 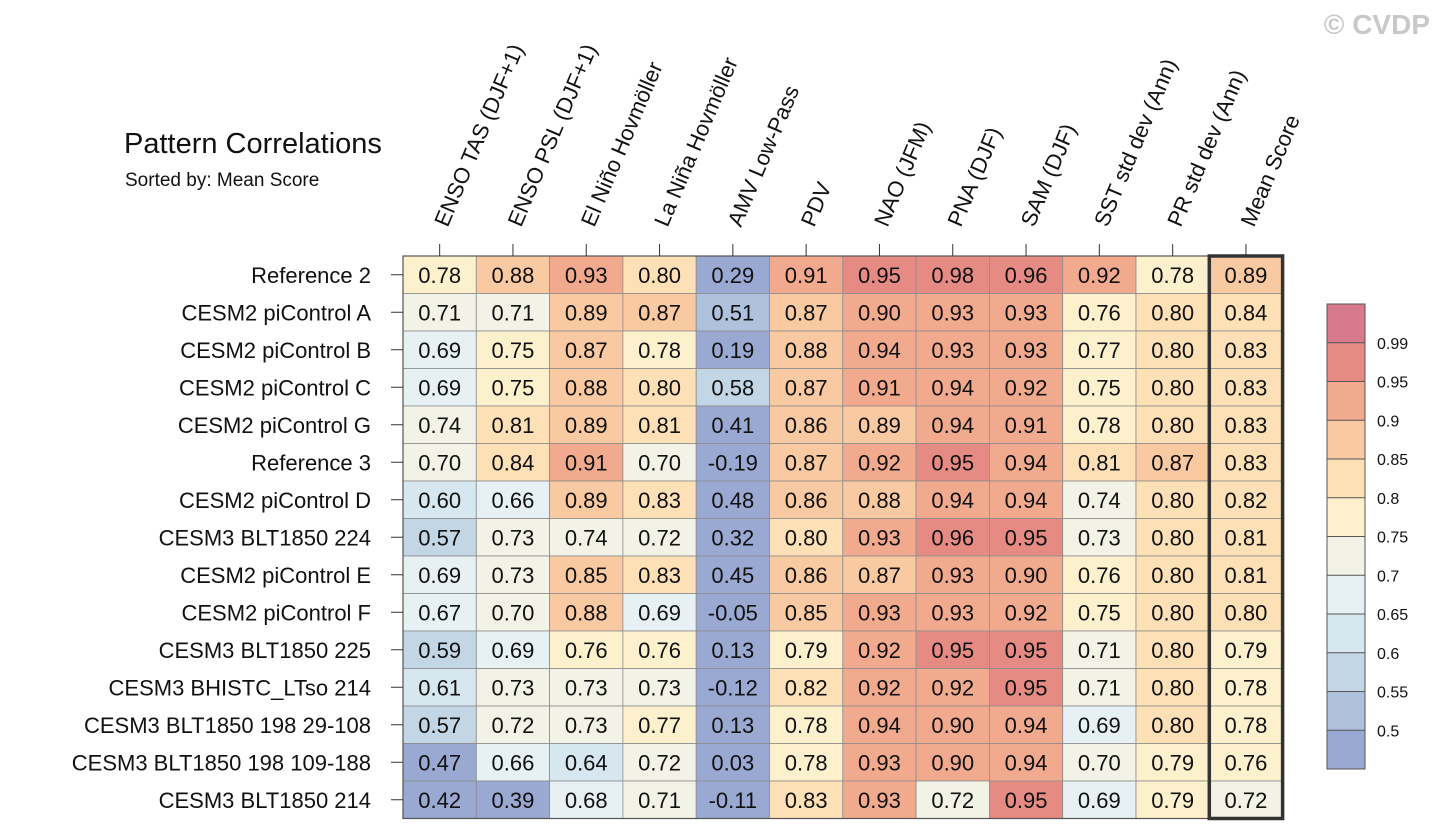 What do you see at coordinates (275, 500) in the screenshot?
I see `row-label: CESM2 piControl D` at bounding box center [275, 500].